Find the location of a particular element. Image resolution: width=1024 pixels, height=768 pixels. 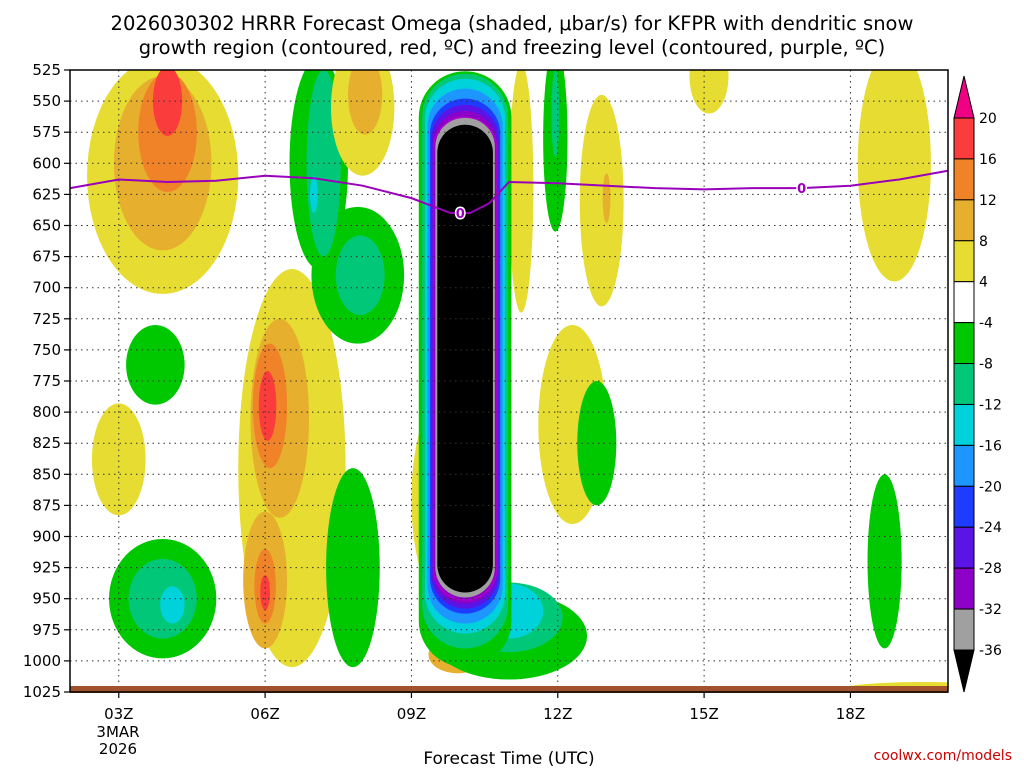

colorbar-label: 4 is located at coordinates (983, 283).